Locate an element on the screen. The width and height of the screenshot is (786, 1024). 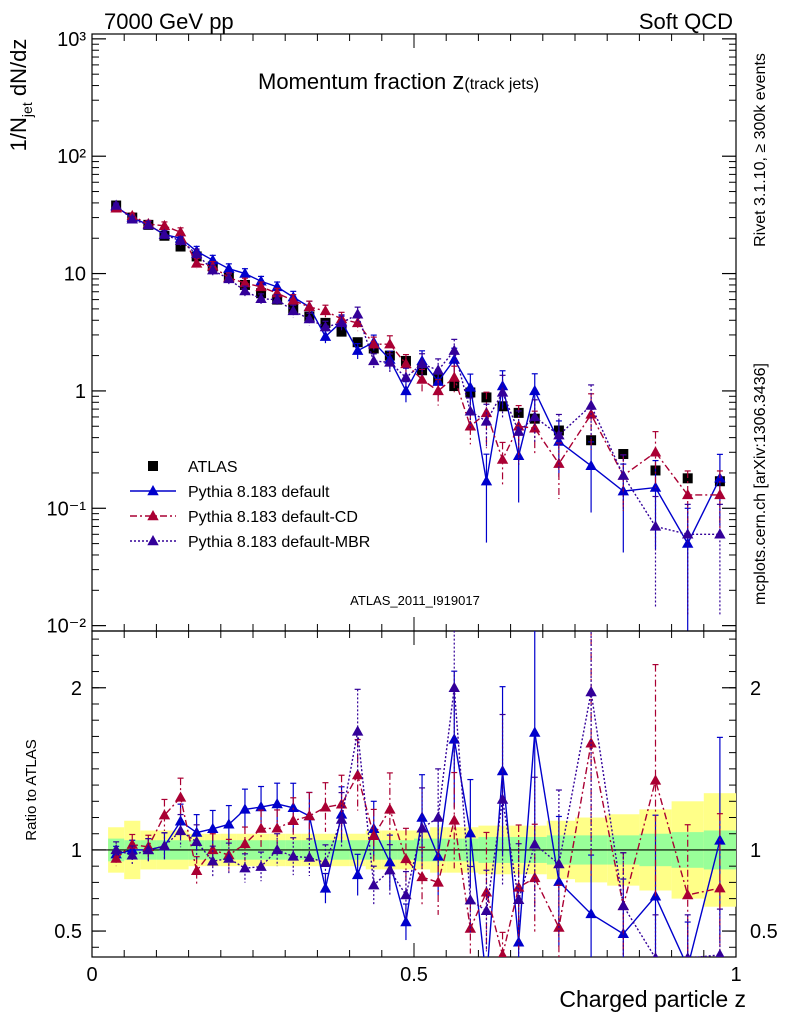
ylabel-part-2: jet is located at coordinates (27, 110).